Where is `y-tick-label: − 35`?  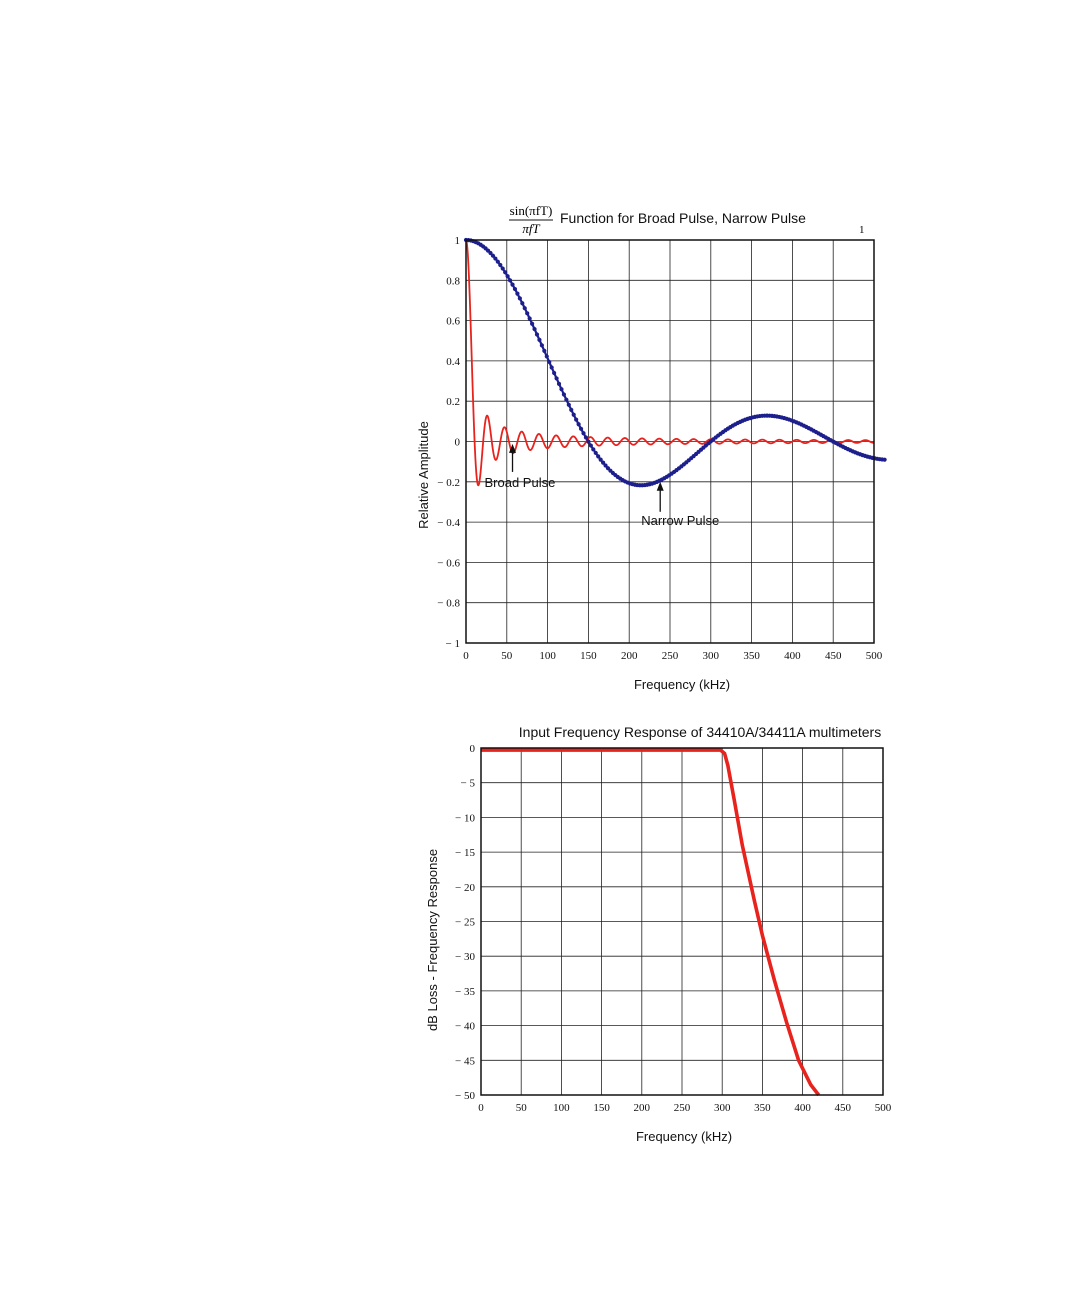 y-tick-label: − 35 is located at coordinates (465, 992).